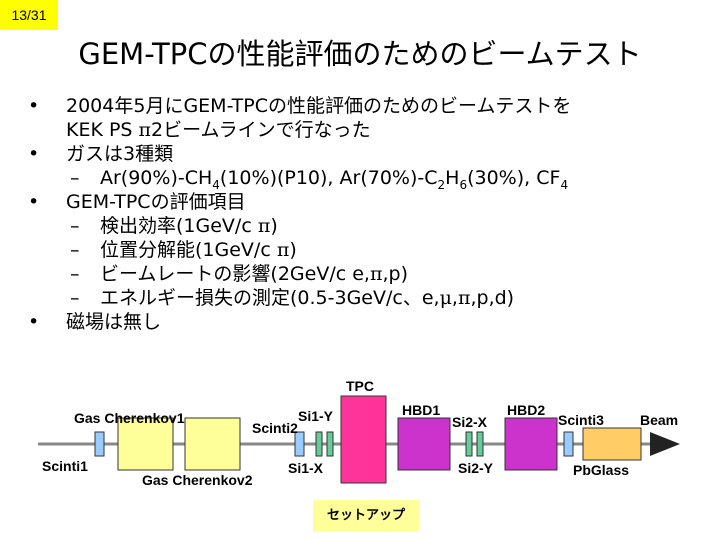  I want to click on pbglass-box, so click(612, 444).